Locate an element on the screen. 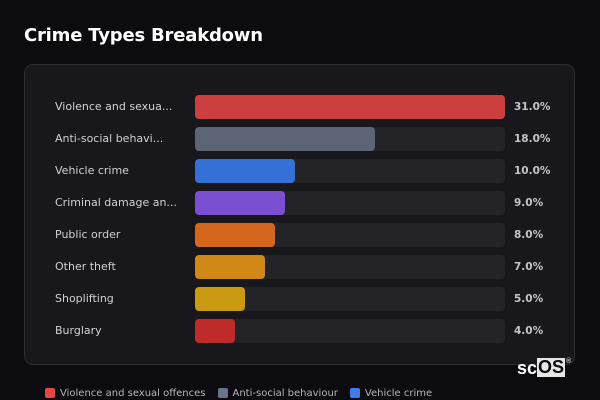 This screenshot has height=400, width=600. bar-value: 18.0% is located at coordinates (532, 139).